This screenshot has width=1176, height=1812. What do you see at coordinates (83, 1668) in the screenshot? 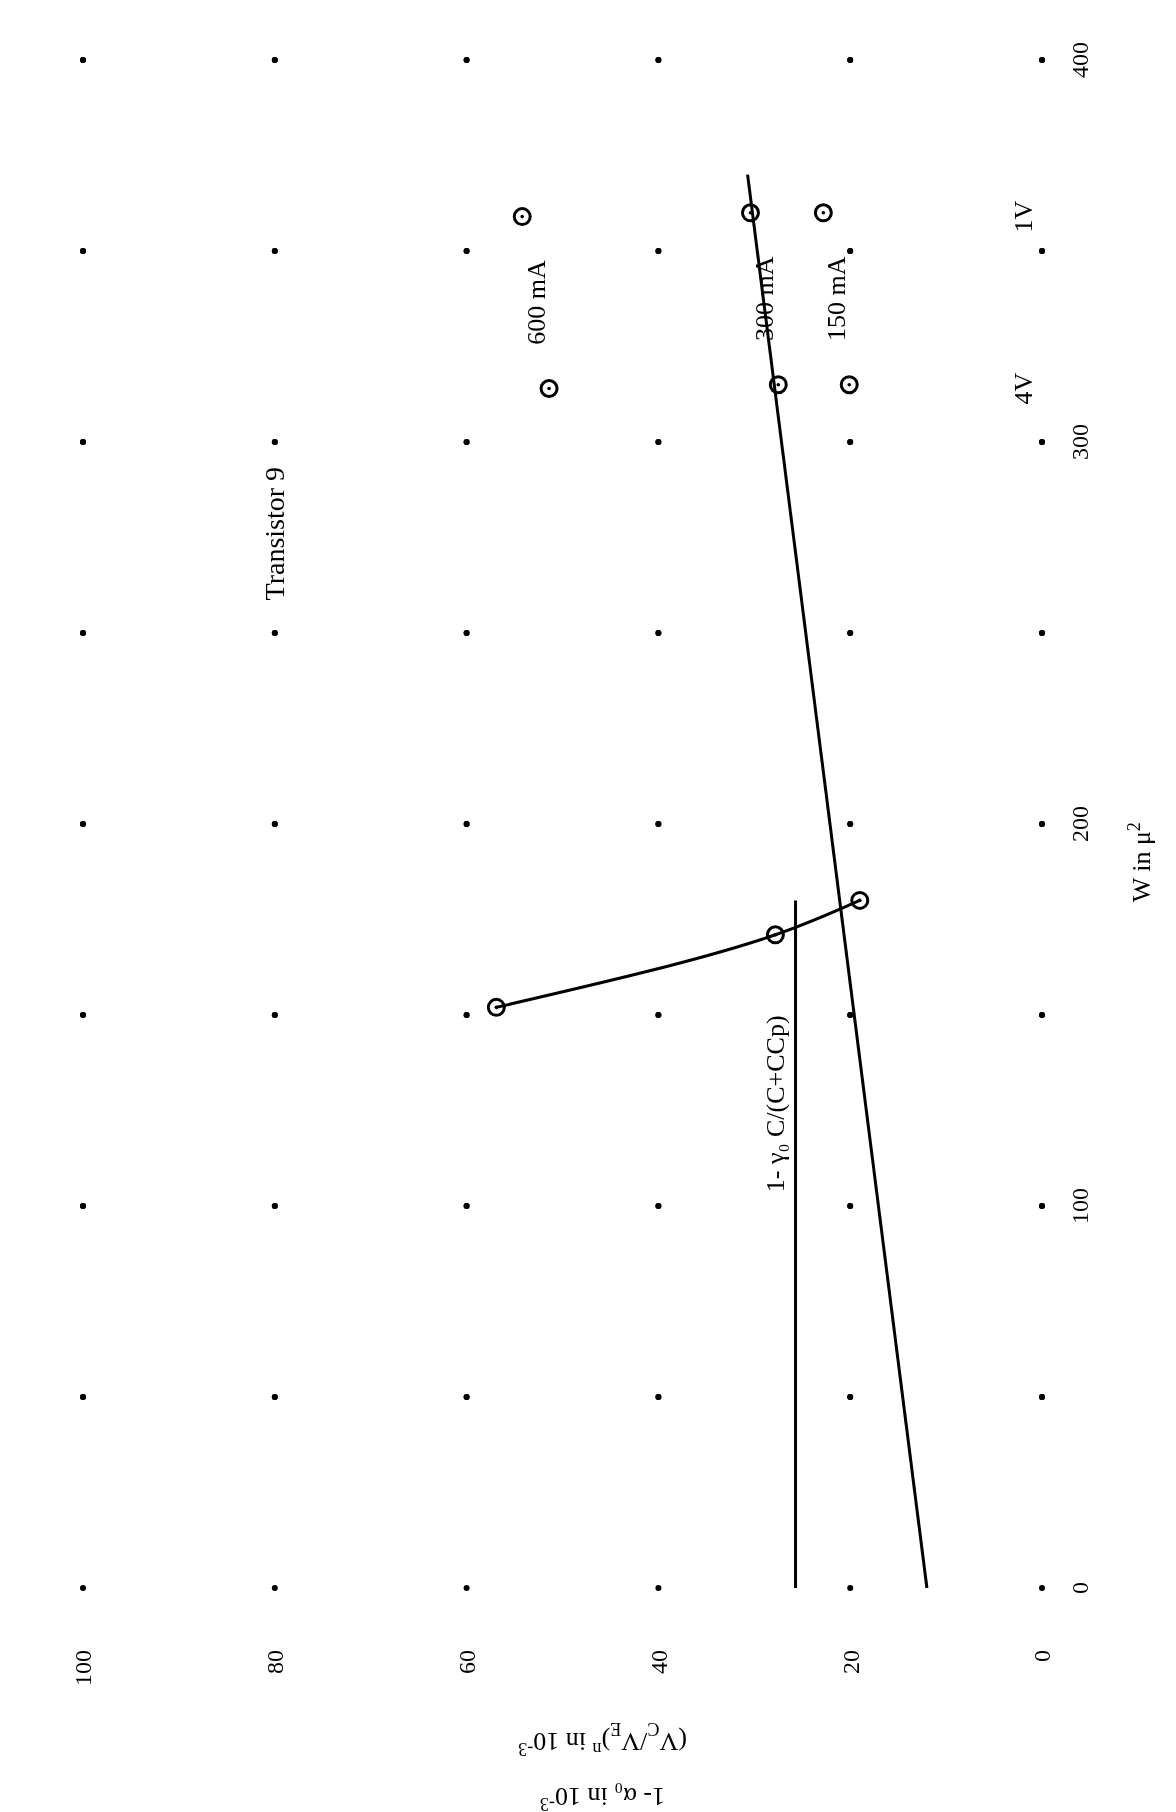
I see `x-tick-label: 100` at bounding box center [83, 1668].